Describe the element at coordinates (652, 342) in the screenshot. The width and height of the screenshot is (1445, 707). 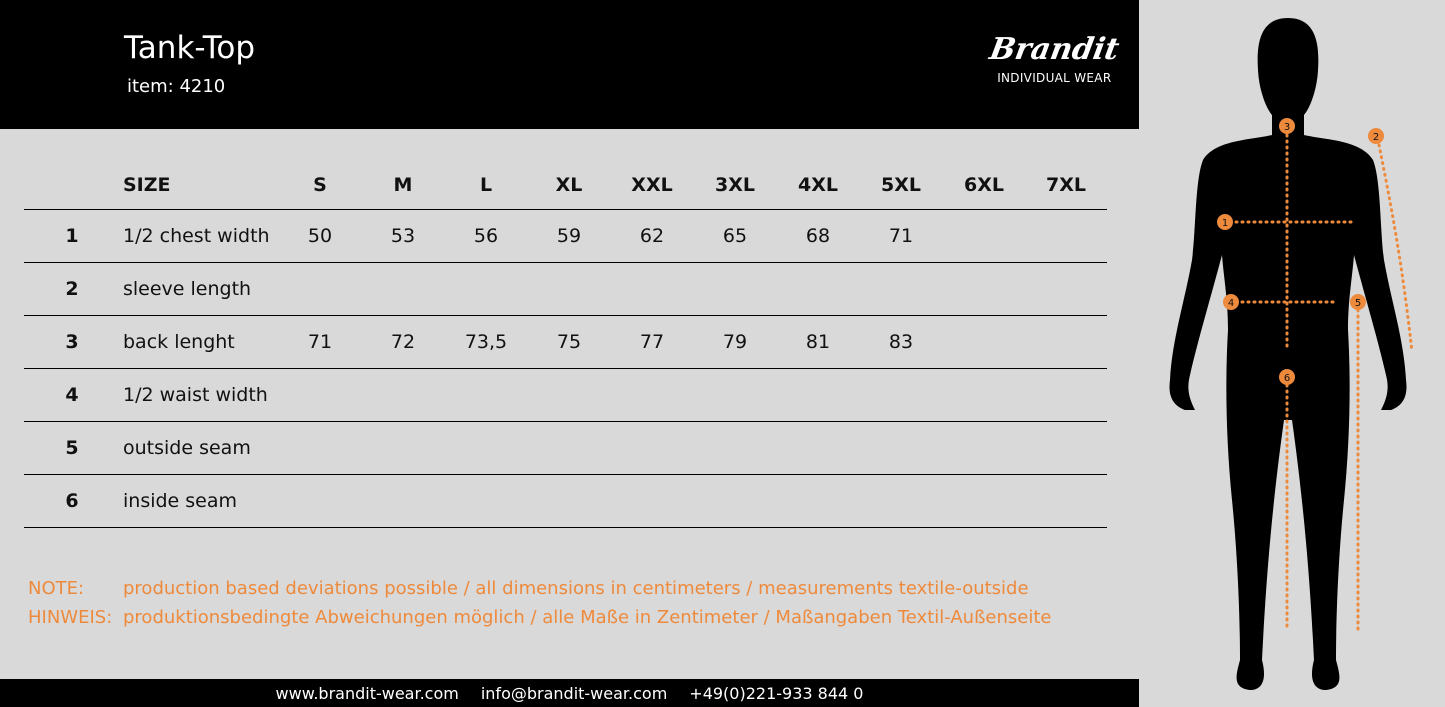
I see `measurement-value: 77` at that location.